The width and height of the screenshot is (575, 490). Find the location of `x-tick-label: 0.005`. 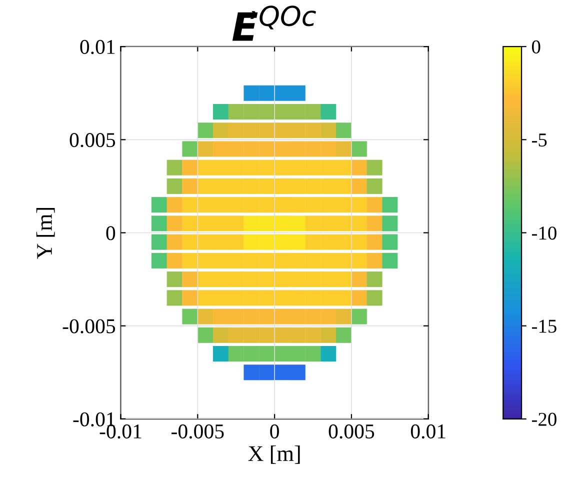

x-tick-label: 0.005 is located at coordinates (351, 431).